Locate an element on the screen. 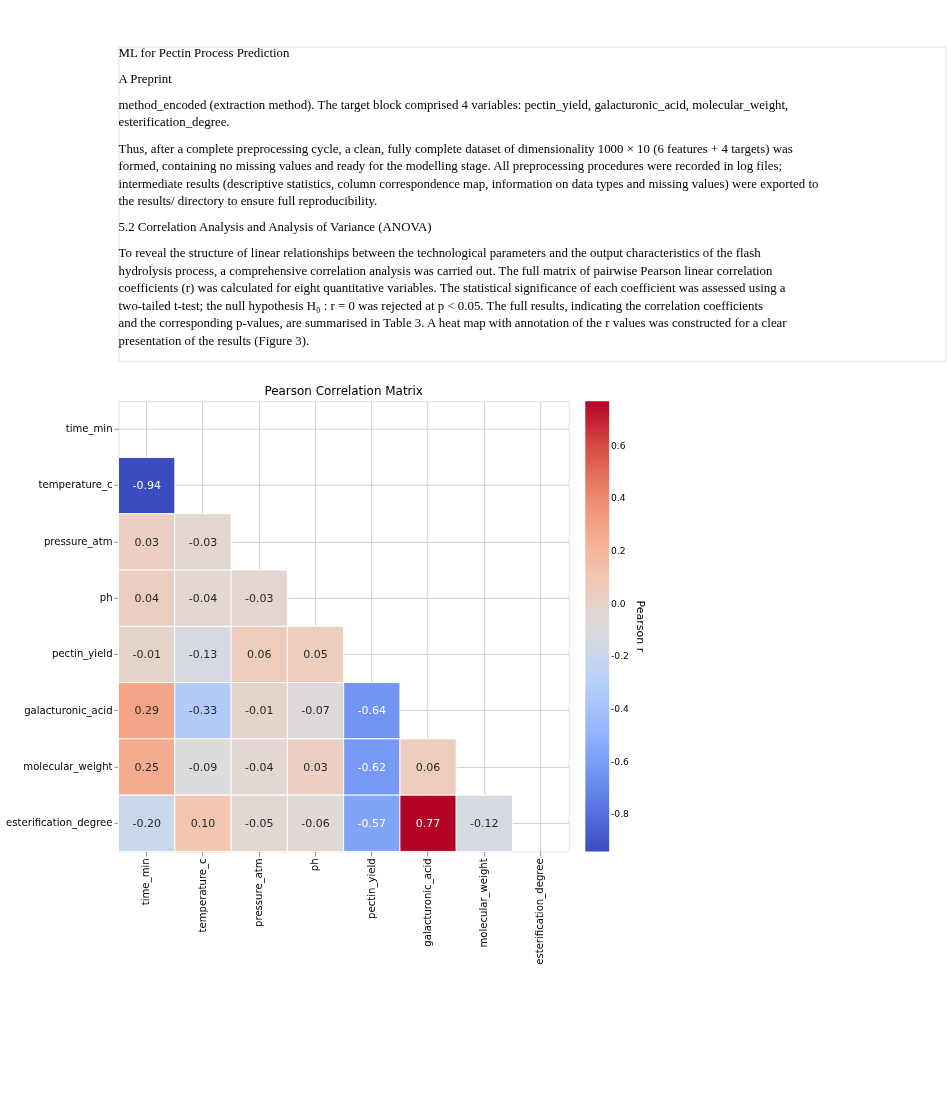 The image size is (951, 1107). data-label: 0.10 is located at coordinates (203, 823).